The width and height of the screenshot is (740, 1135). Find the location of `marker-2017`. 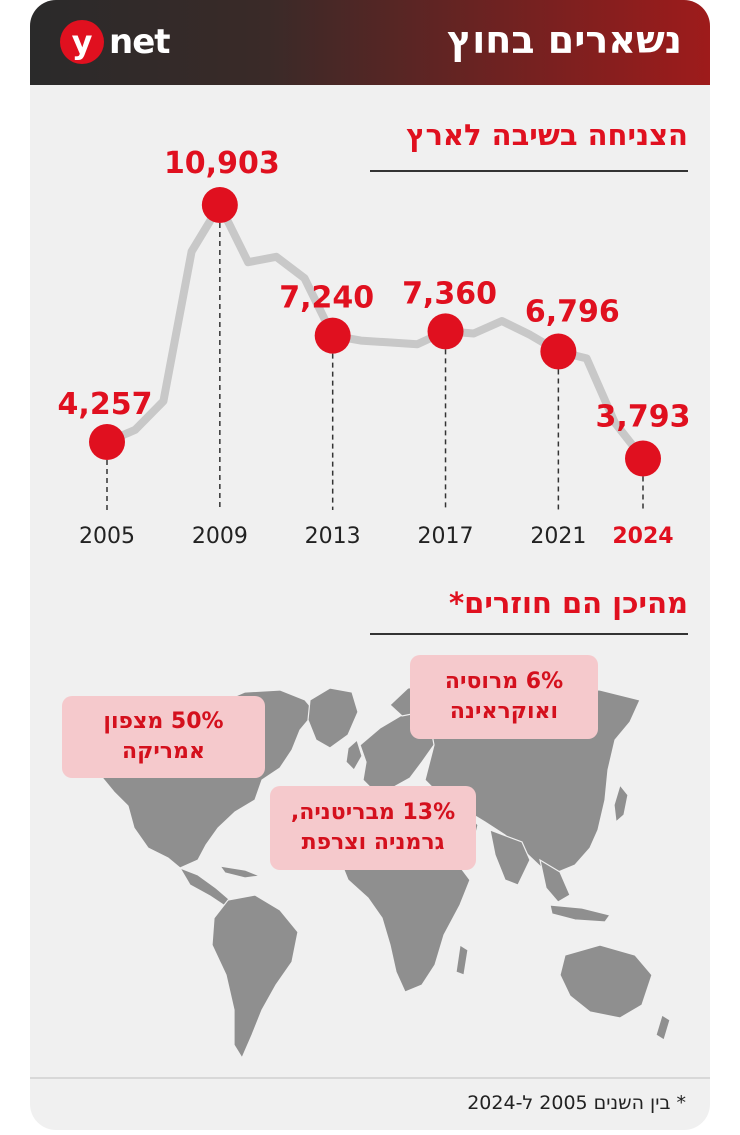

marker-2017 is located at coordinates (445, 331).